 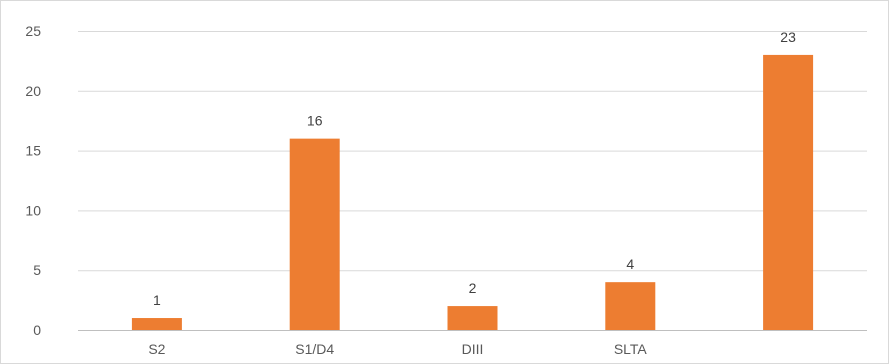 What do you see at coordinates (630, 264) in the screenshot?
I see `data-label-4: 4` at bounding box center [630, 264].